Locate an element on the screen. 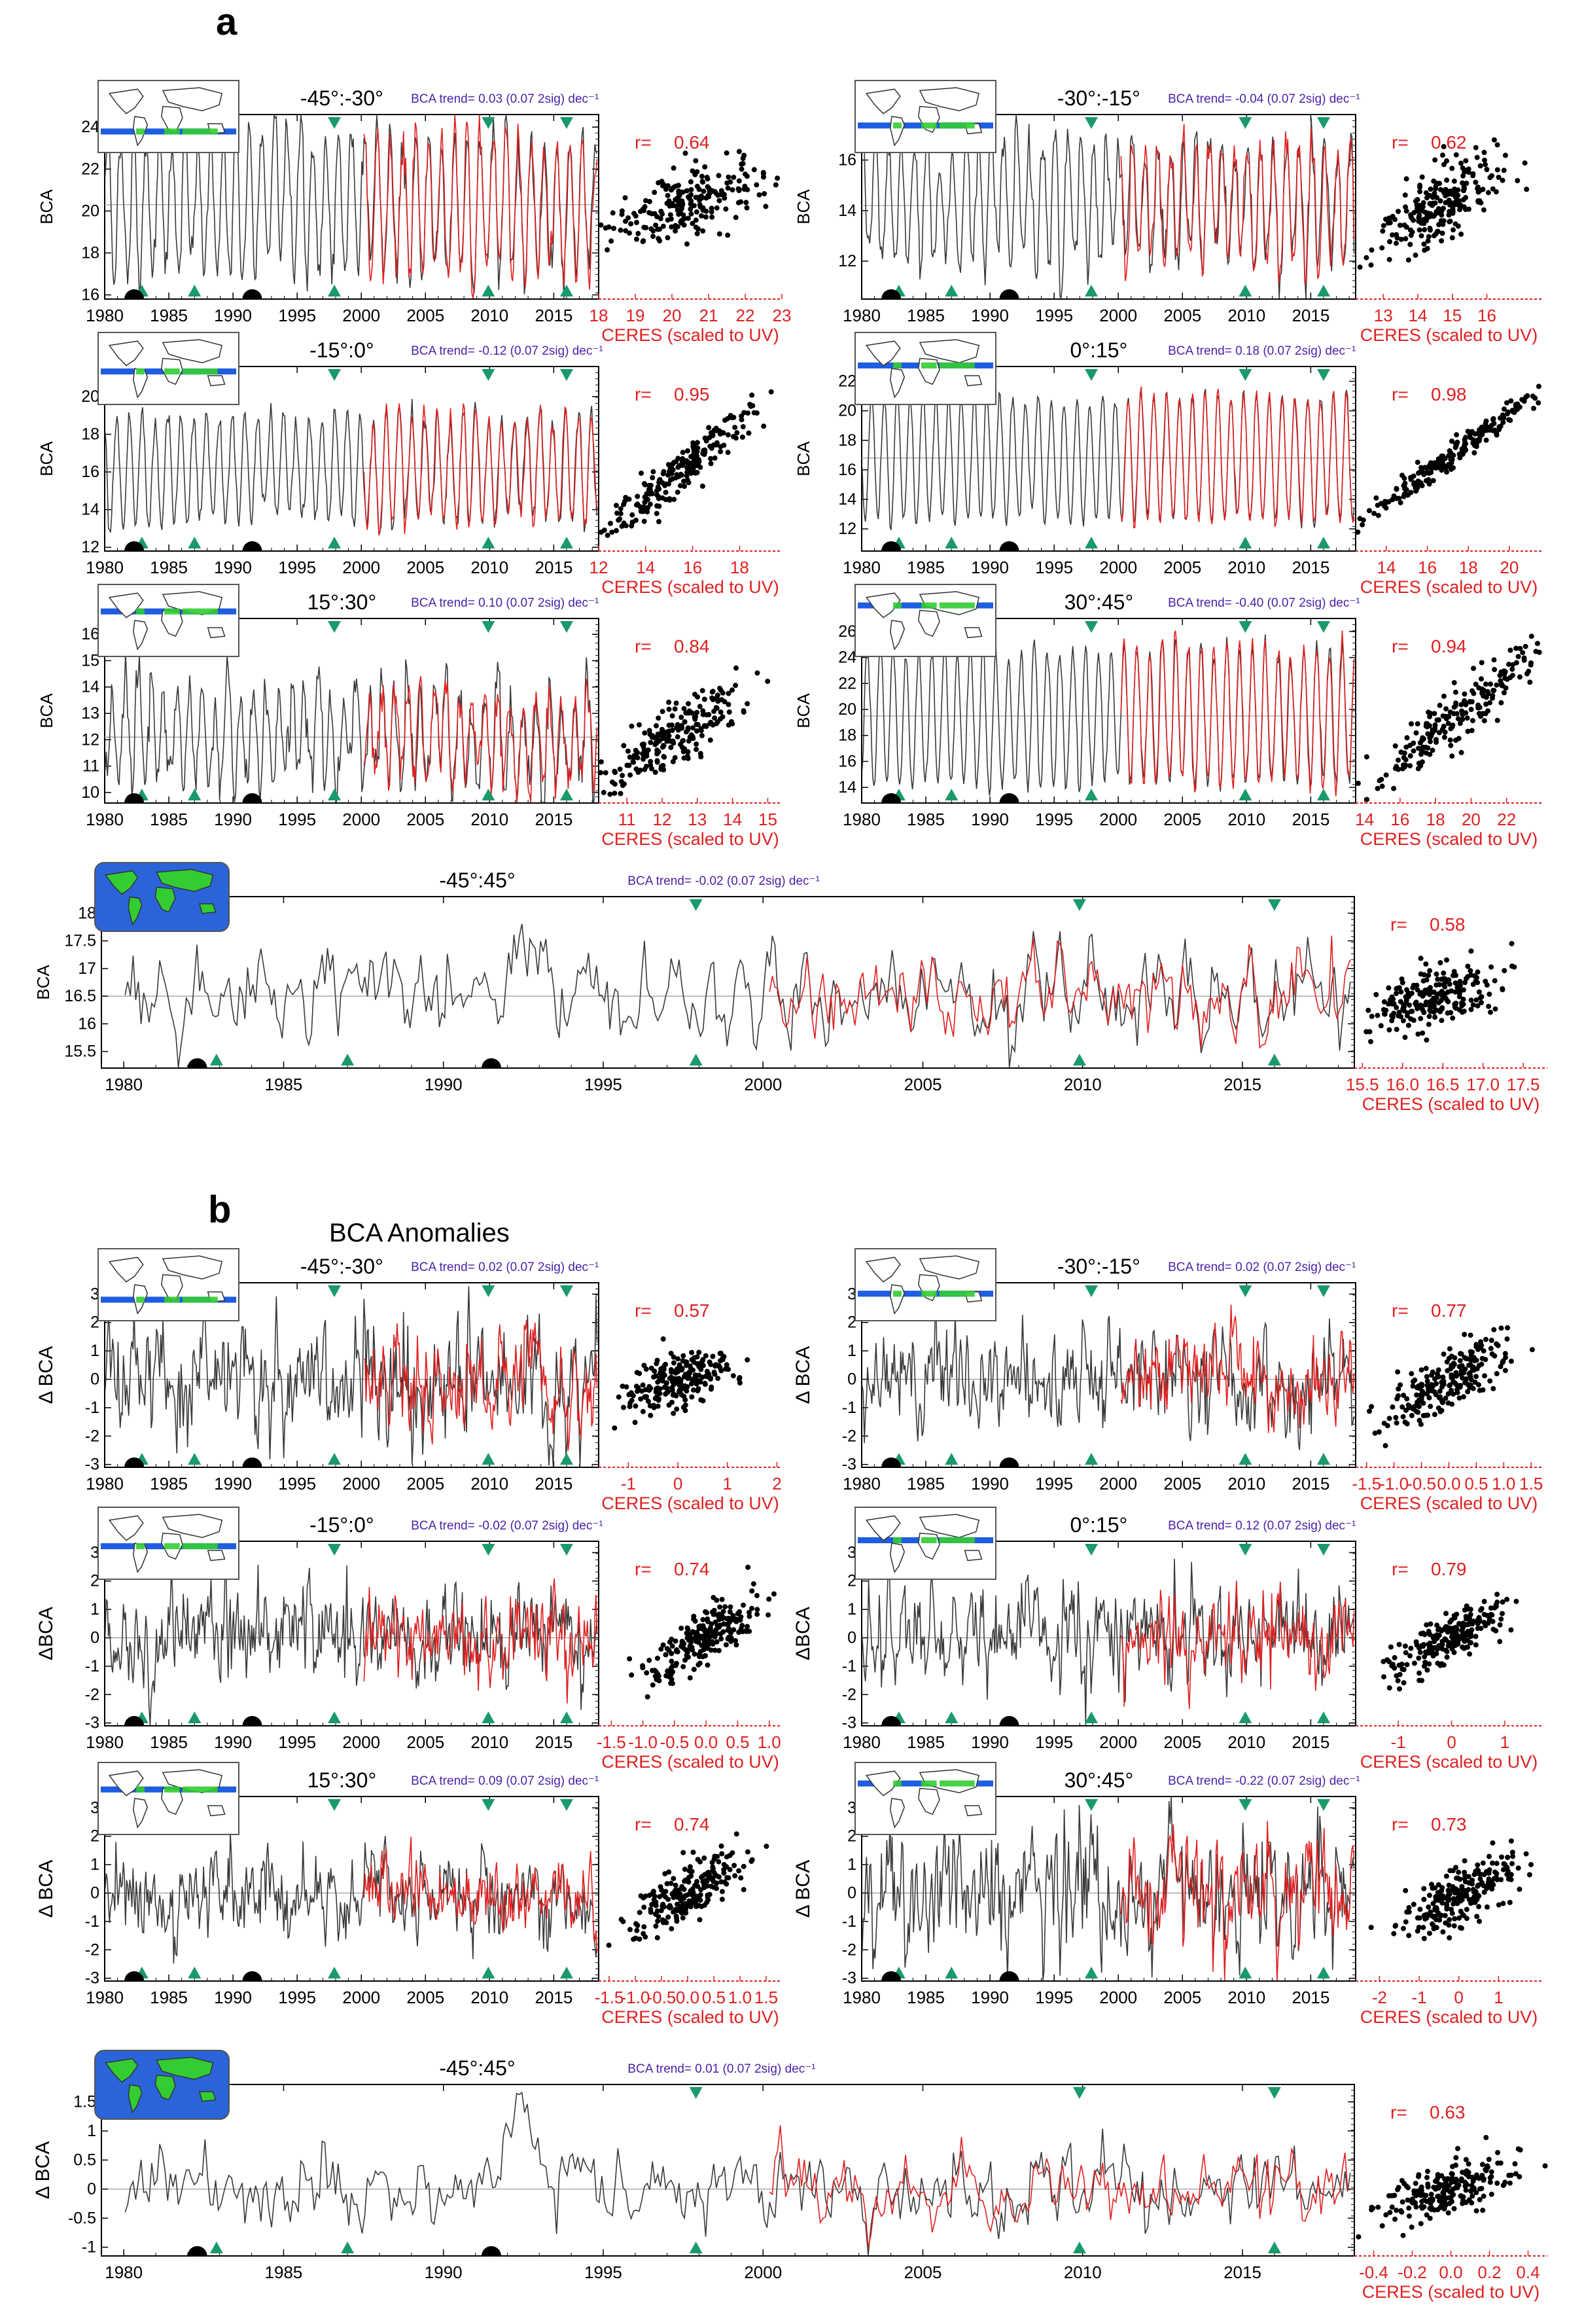  trend-label: BCA trend= 0.12 (0.07 2sig) dec⁻¹ is located at coordinates (1262, 1526).